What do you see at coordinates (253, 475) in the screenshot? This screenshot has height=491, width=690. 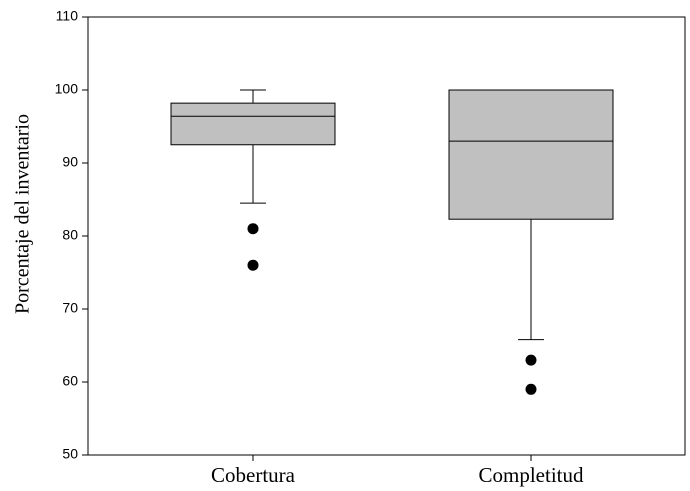 I see `x-tick-label: Cobertura` at bounding box center [253, 475].